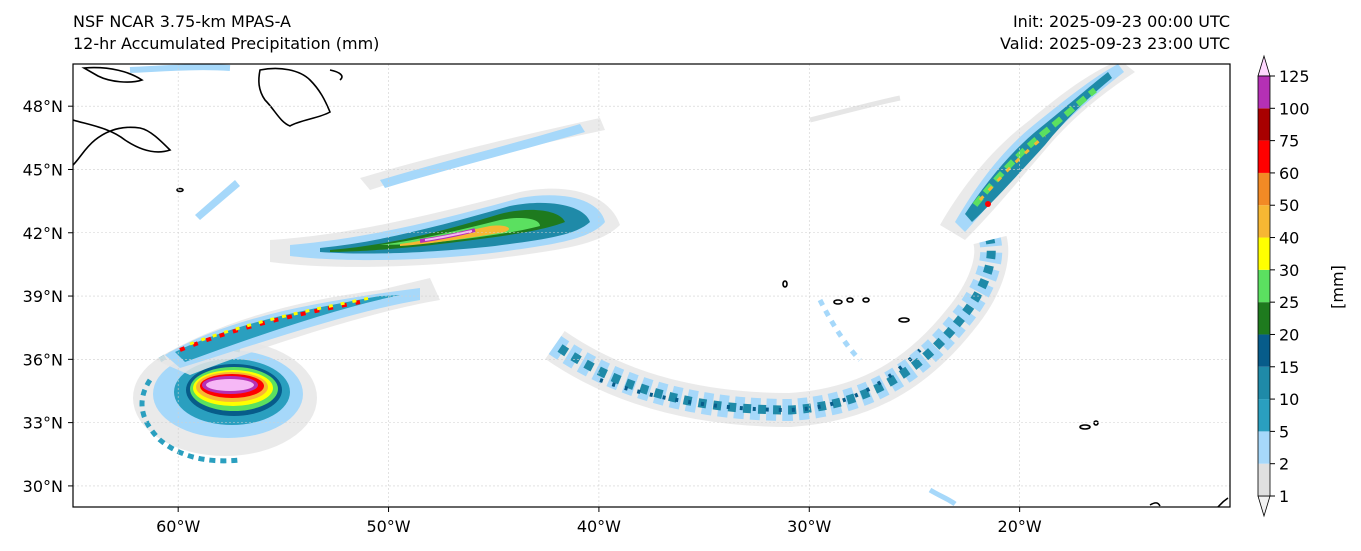  I want to click on colorbar-tick-label: 125, so click(1294, 76).